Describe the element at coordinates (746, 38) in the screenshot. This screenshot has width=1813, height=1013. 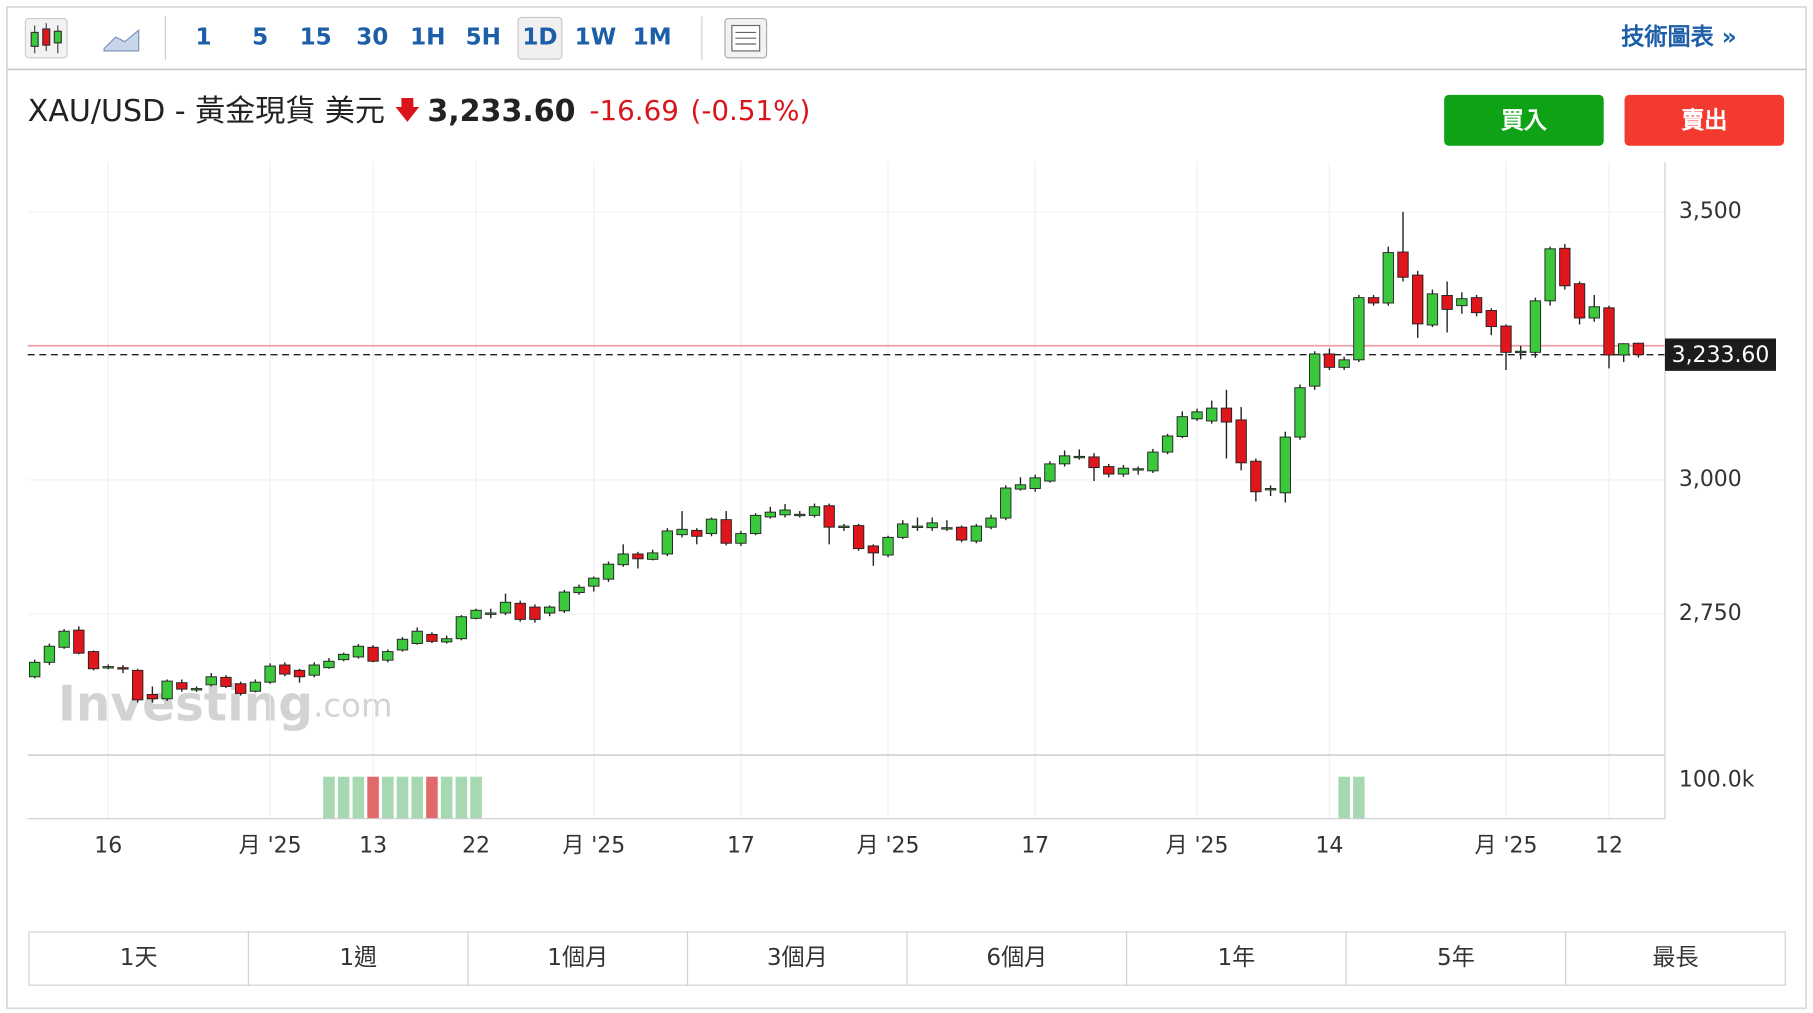
I see `layout-icon` at that location.